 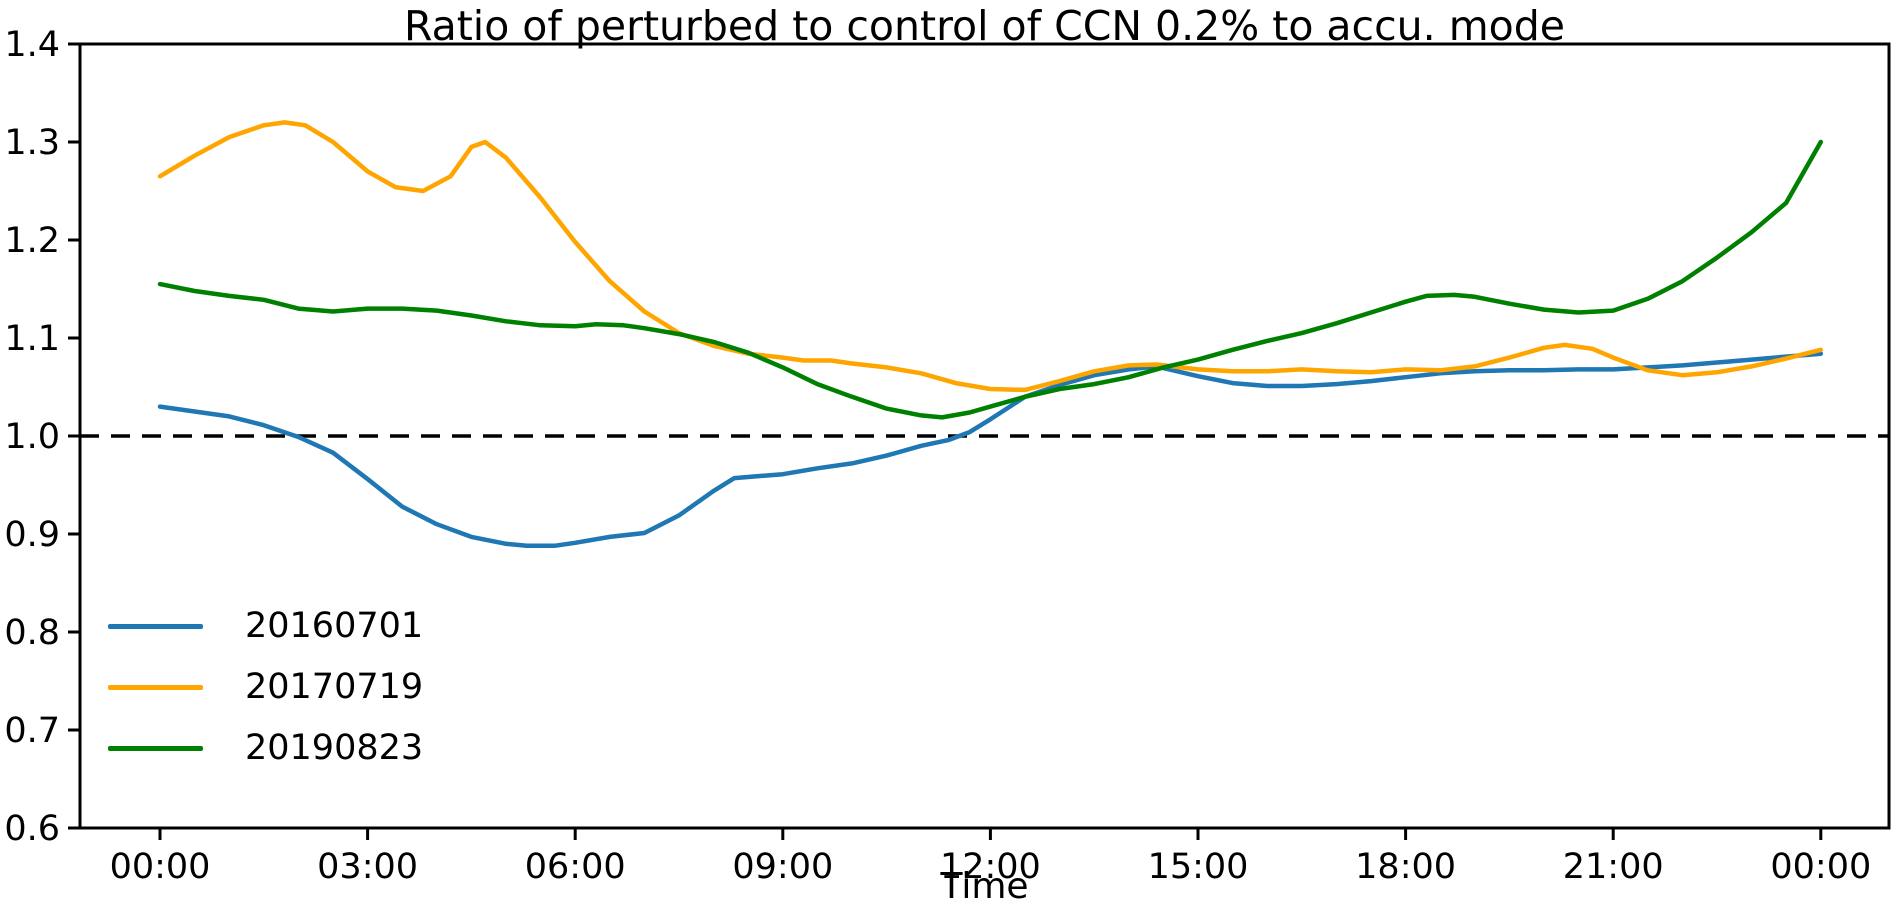 I want to click on legend-item: 20170719, so click(x=265, y=687).